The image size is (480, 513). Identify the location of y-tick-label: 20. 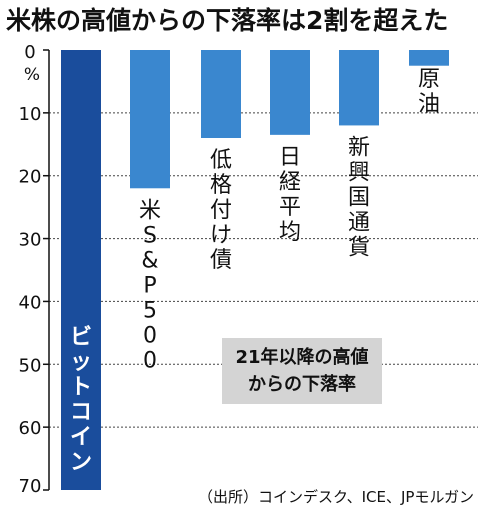
(30, 177).